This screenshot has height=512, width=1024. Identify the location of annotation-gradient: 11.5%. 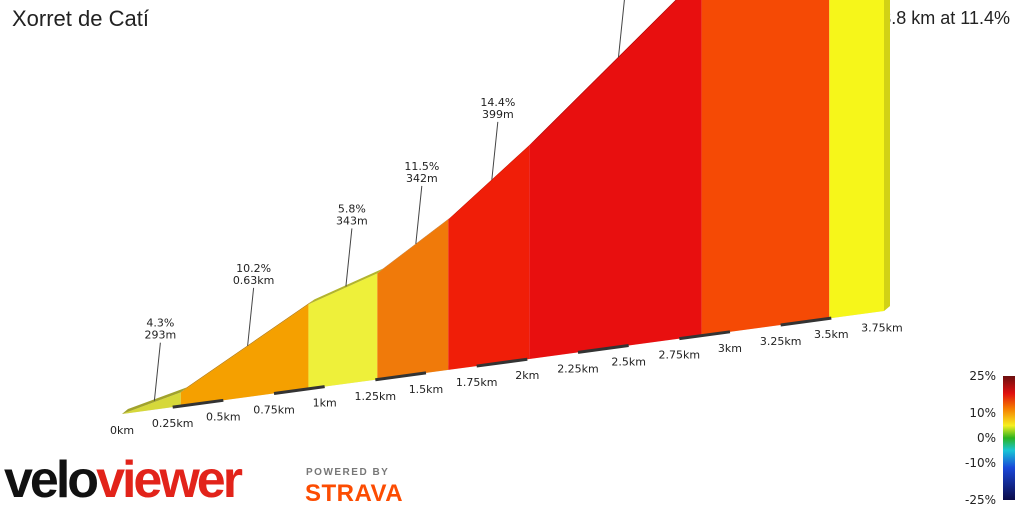
(421, 166).